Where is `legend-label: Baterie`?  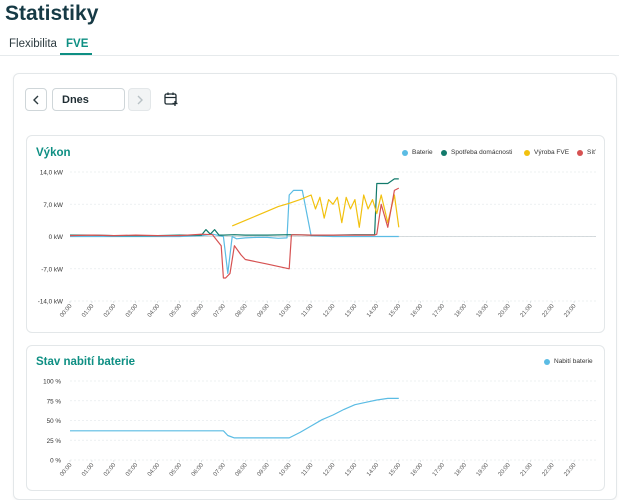
legend-label: Baterie is located at coordinates (422, 152).